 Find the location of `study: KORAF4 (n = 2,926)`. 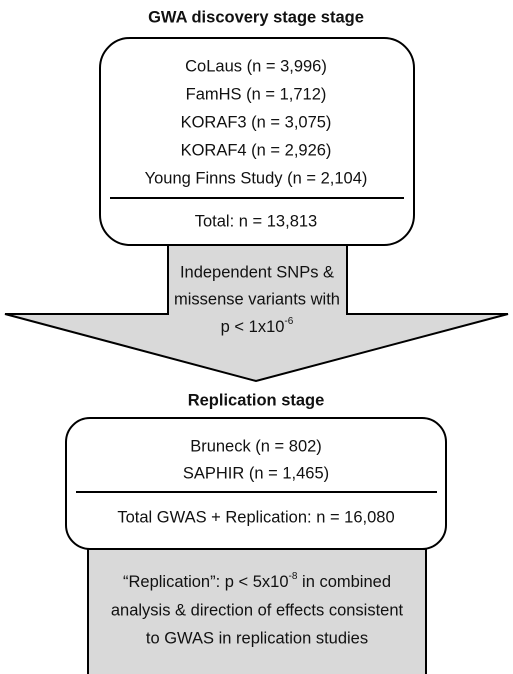

study: KORAF4 (n = 2,926) is located at coordinates (256, 150).